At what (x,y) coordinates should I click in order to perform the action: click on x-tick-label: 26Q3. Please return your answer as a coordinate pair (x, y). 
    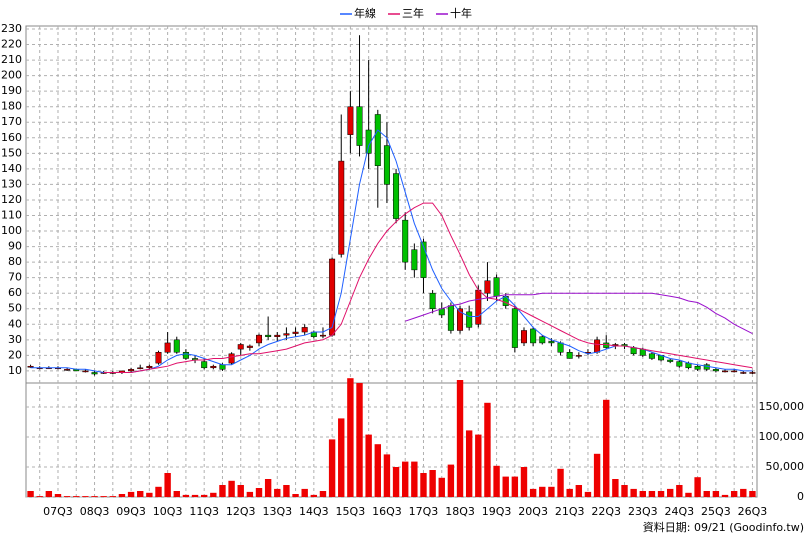
    Looking at the image, I should click on (753, 511).